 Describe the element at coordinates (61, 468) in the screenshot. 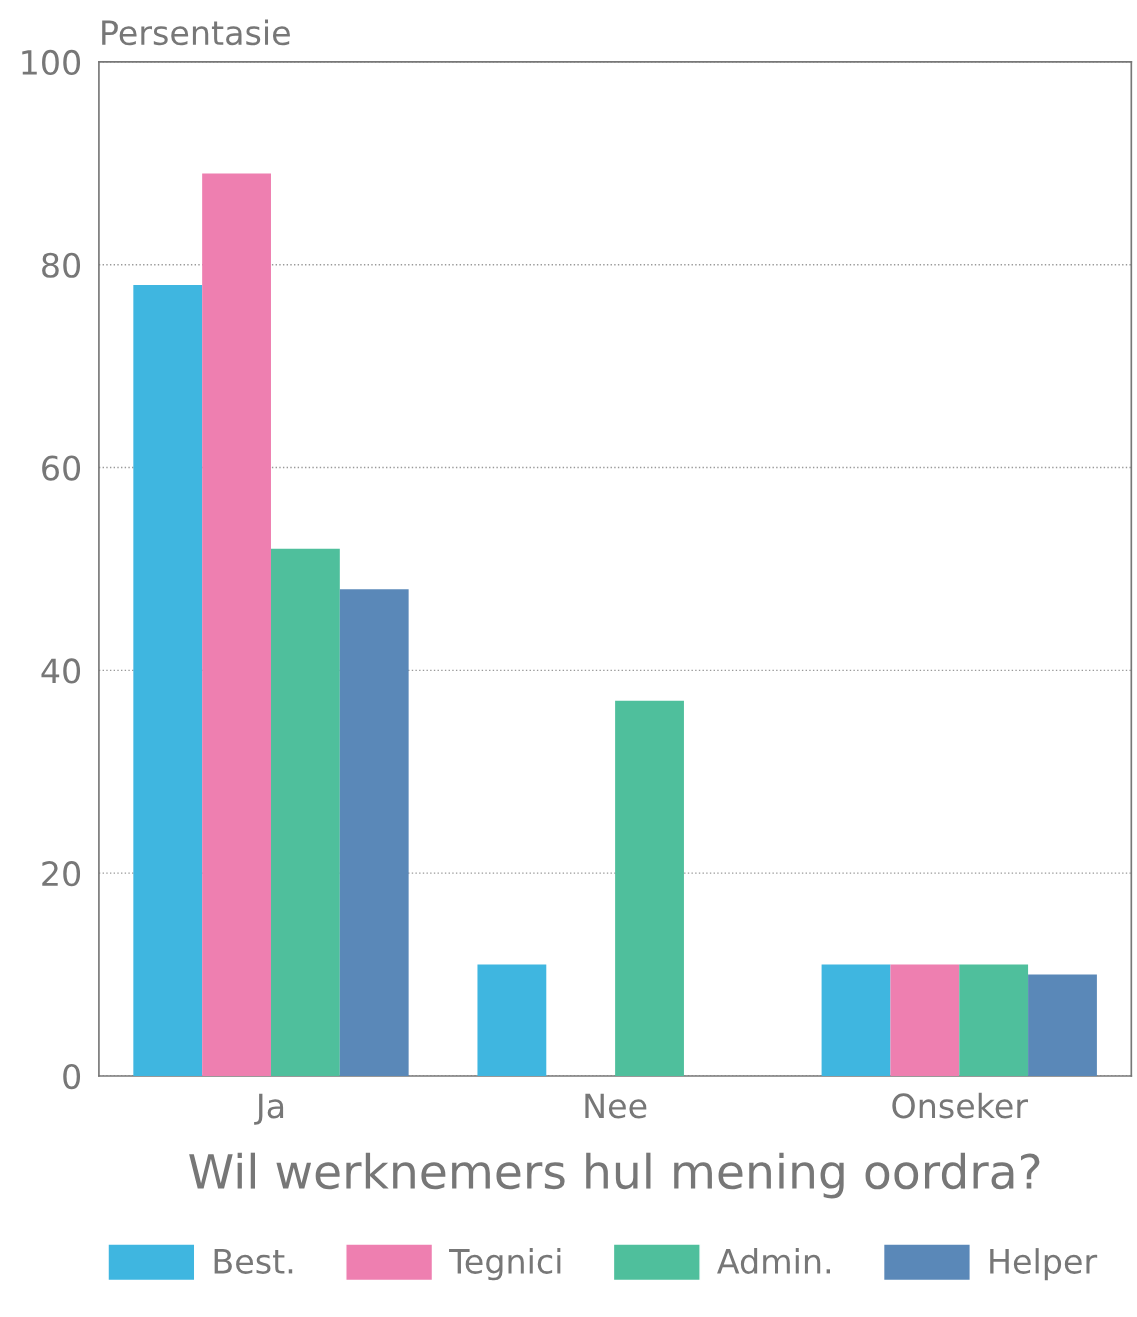

I see `y-tick-label: 60` at that location.